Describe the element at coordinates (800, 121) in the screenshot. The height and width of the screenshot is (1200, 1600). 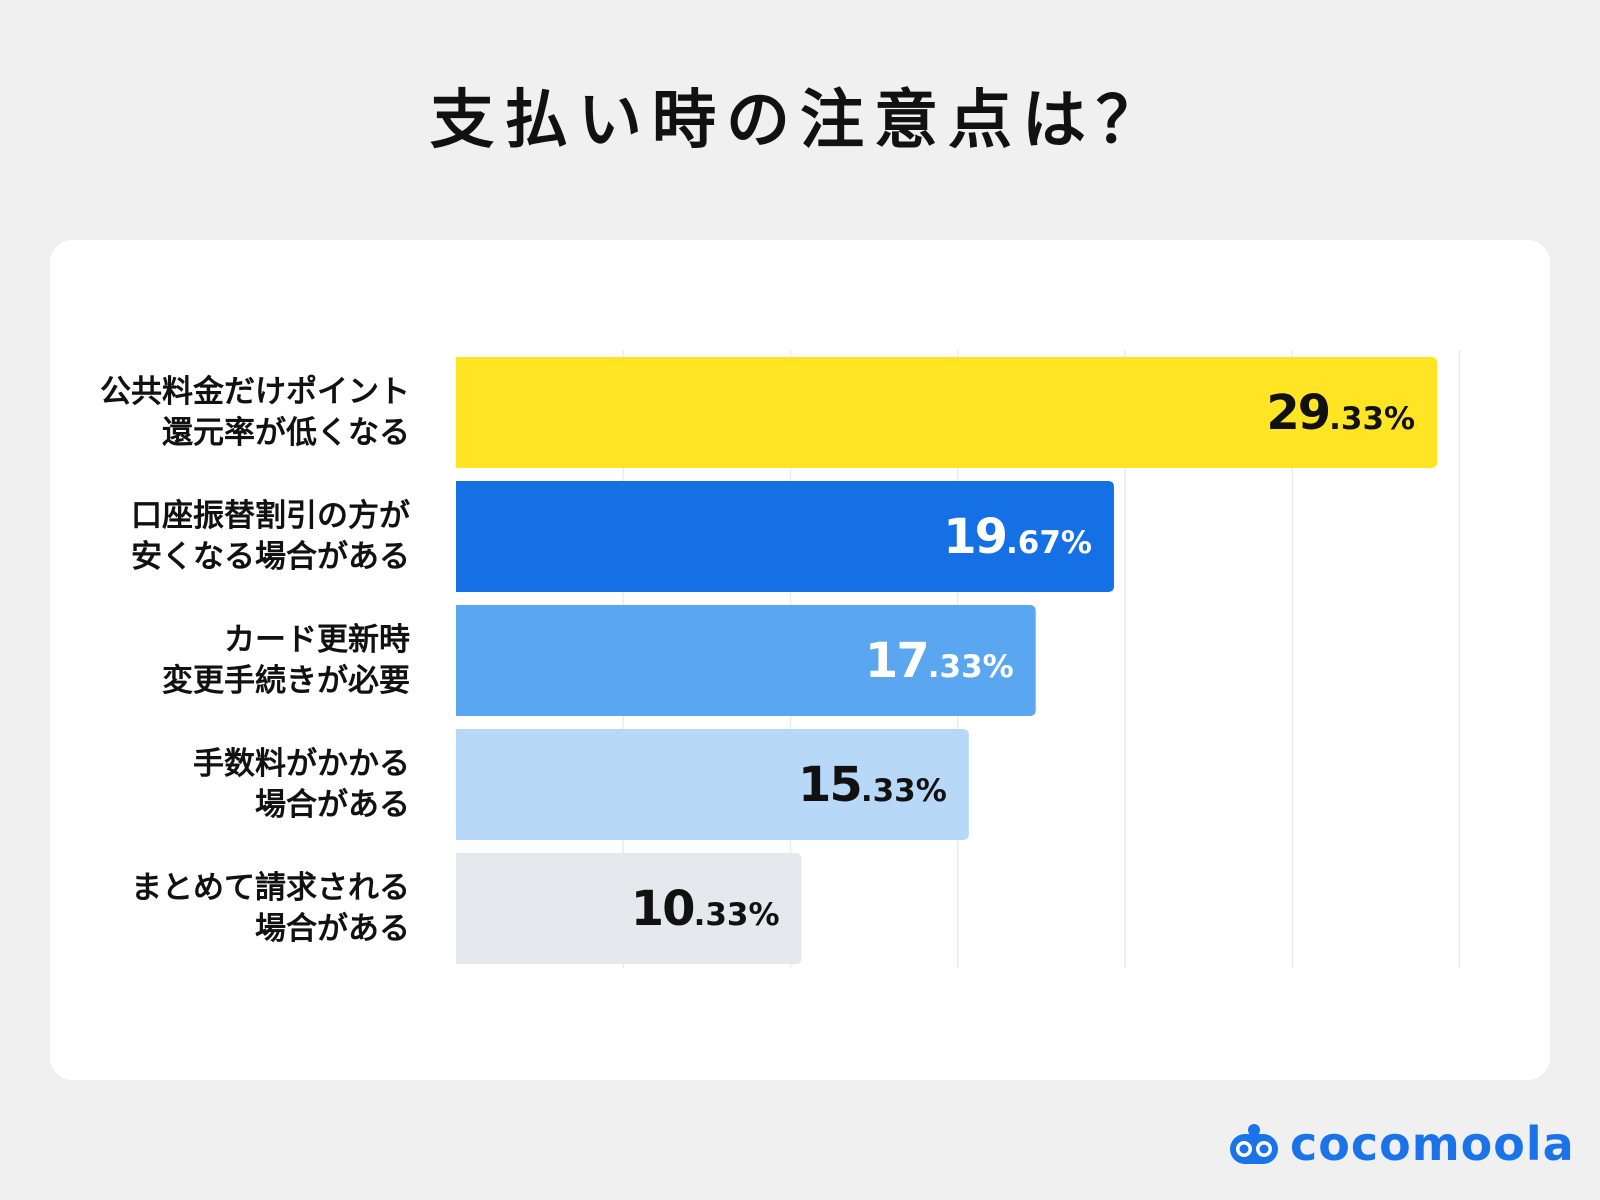
I see `page-title: 支払い時の注意点は？` at that location.